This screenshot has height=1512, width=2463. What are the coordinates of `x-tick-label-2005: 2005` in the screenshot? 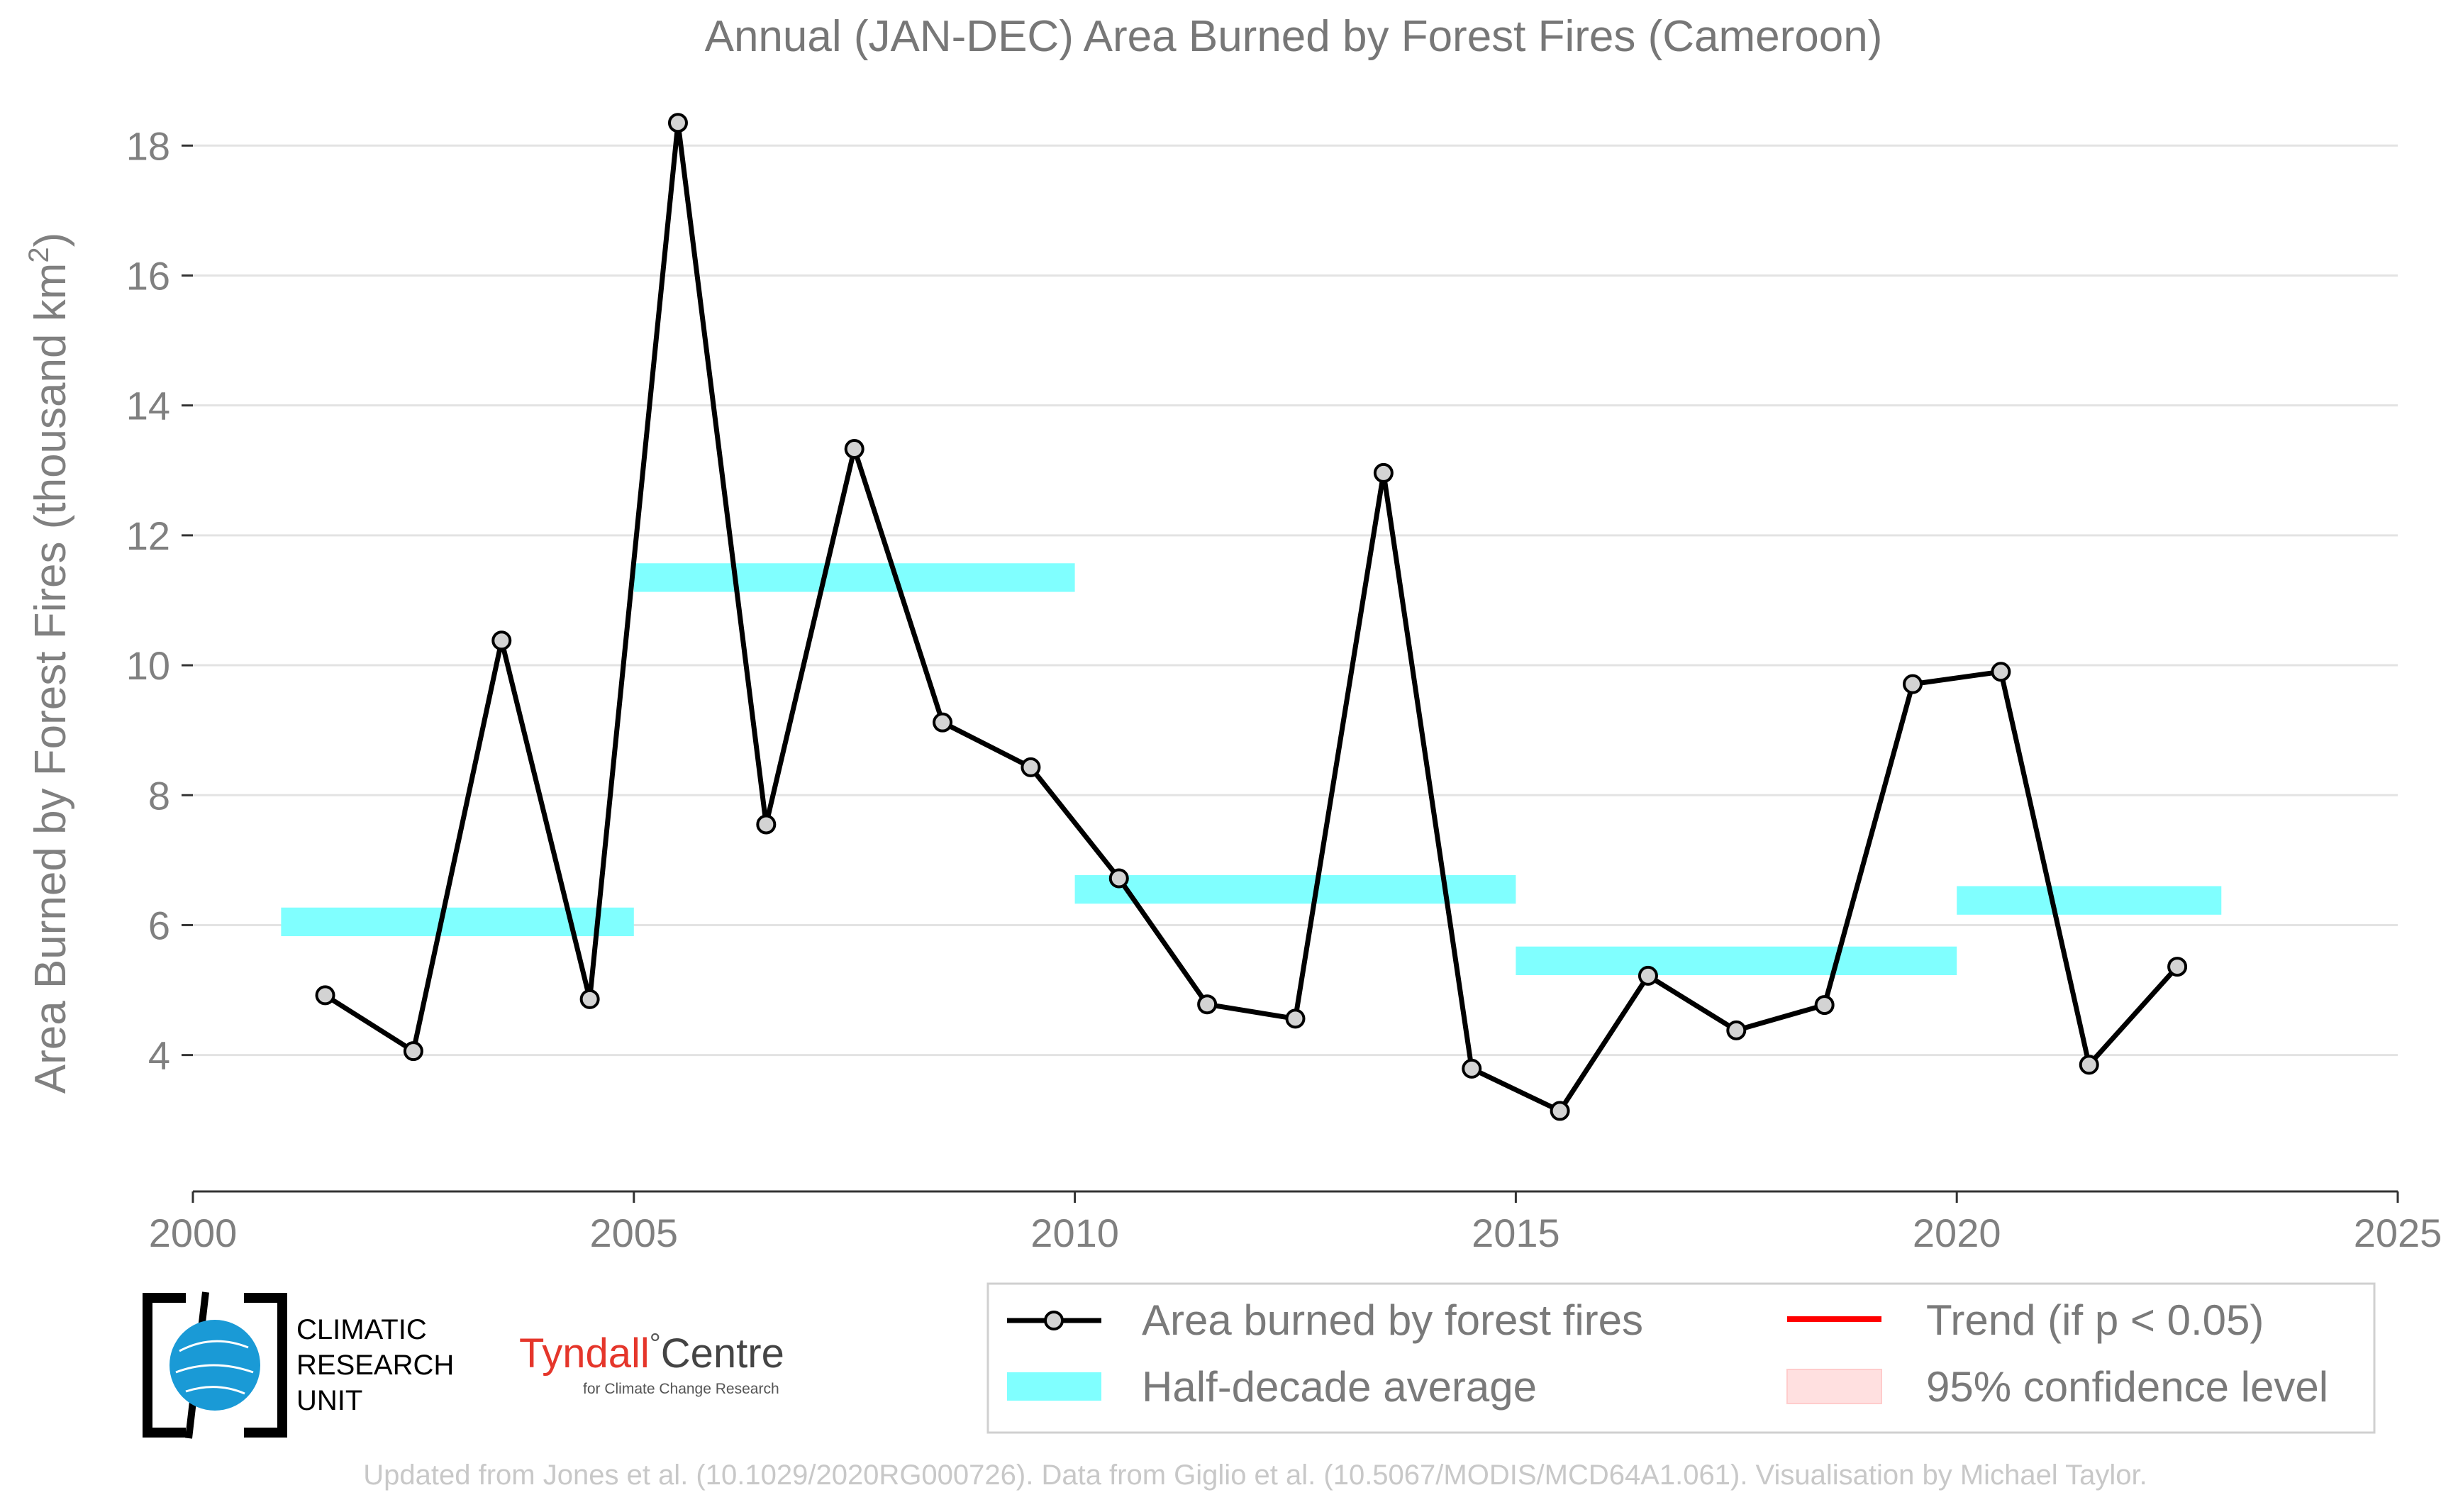 It's located at (635, 1233).